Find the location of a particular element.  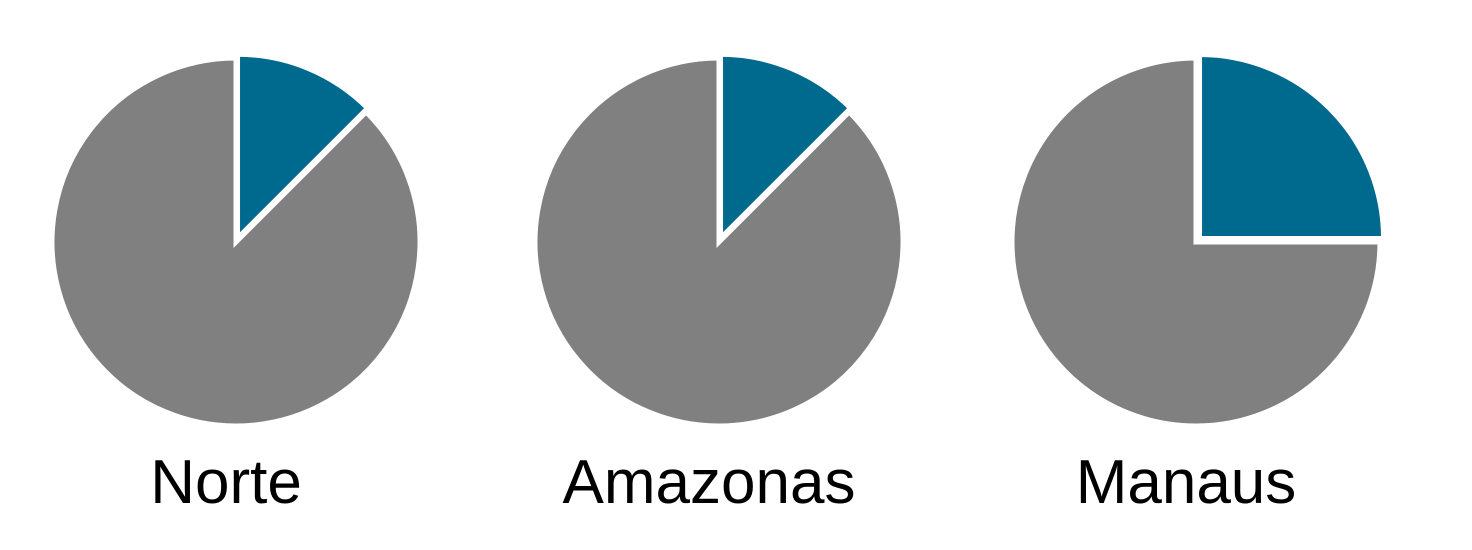

pie-label-norte: Norte is located at coordinates (226, 482).